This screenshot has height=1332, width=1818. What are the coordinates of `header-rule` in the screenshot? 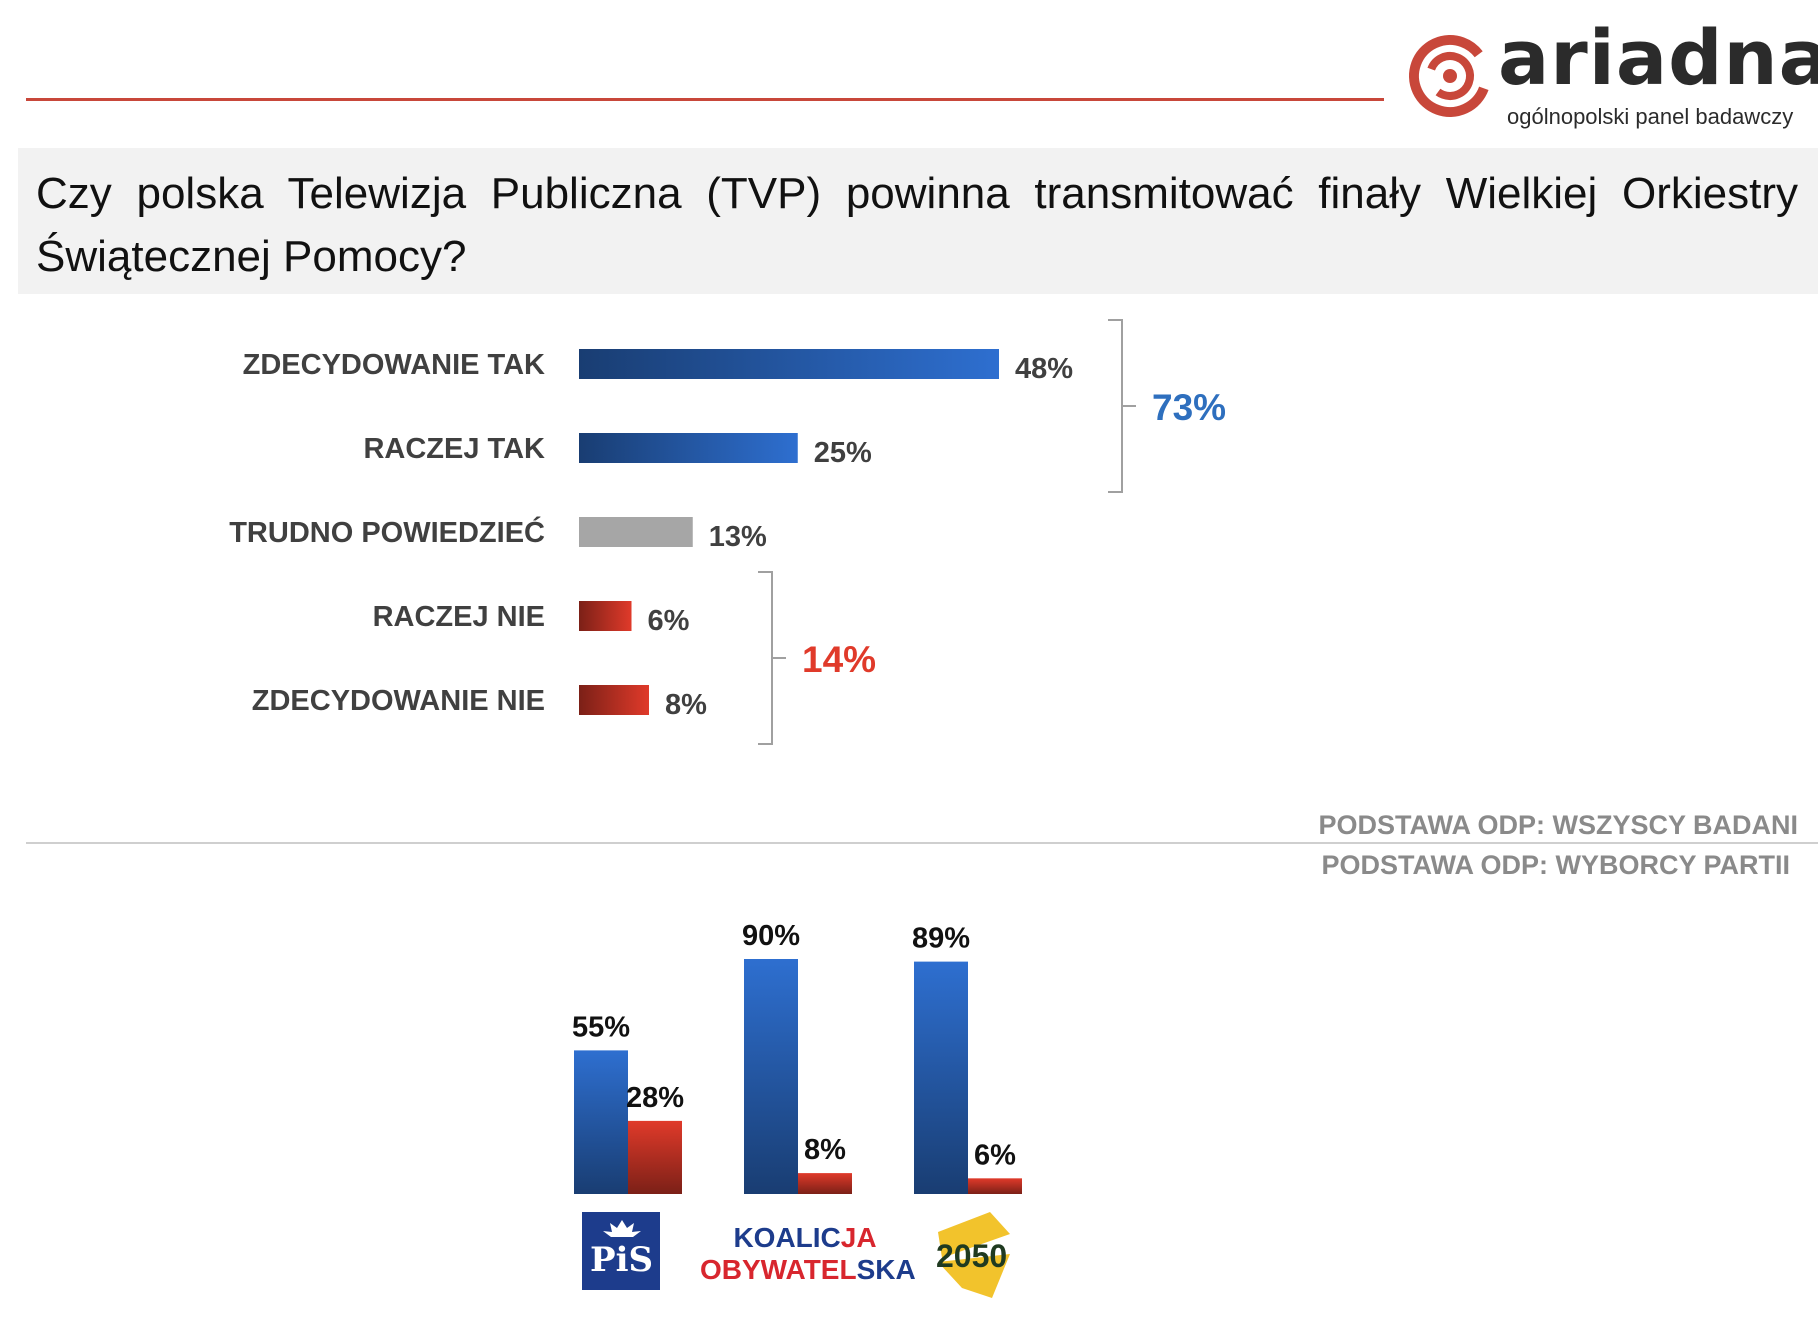 It's located at (705, 99).